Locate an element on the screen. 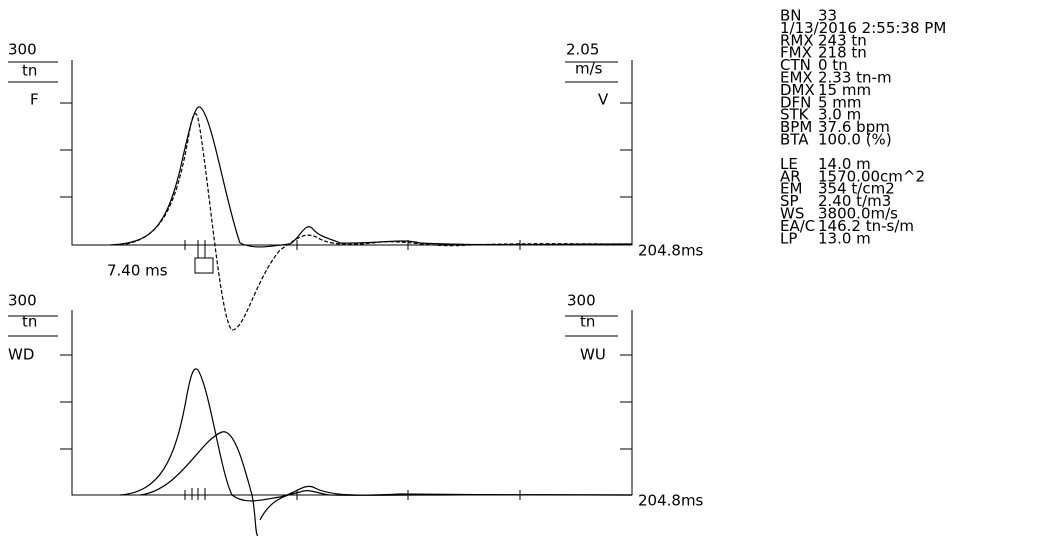  top-right-scale: 2.05 is located at coordinates (582, 50).